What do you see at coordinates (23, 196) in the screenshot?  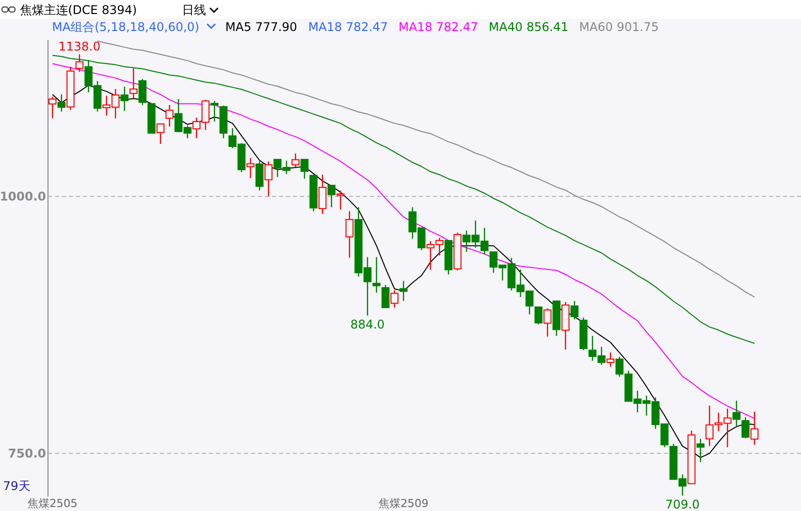 I see `y-tick-label: 1000.0` at bounding box center [23, 196].